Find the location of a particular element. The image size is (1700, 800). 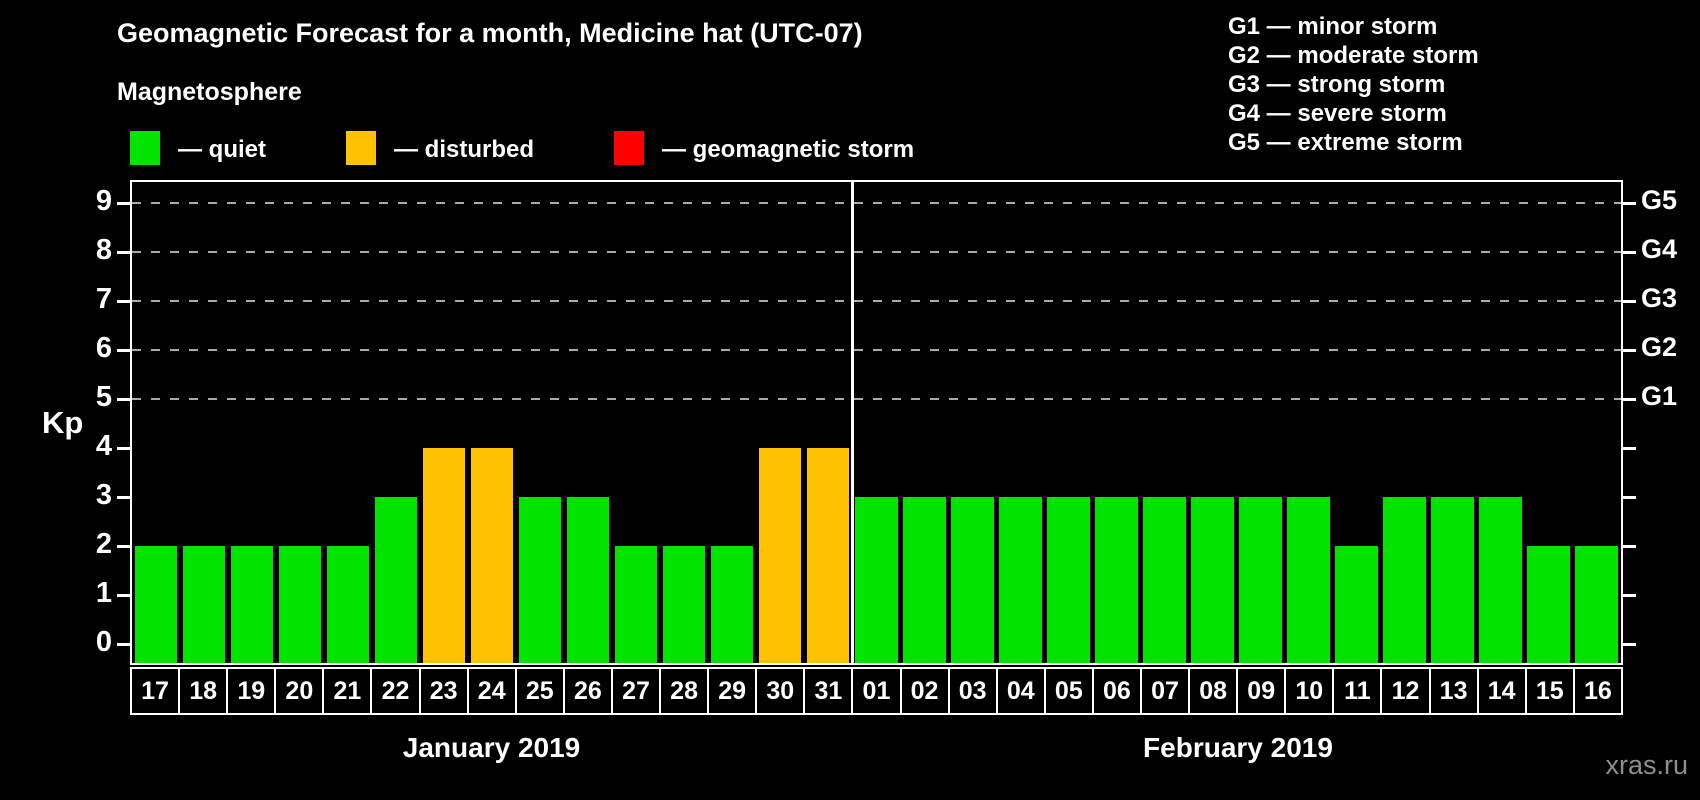

y-tick-label-8: 8 is located at coordinates (103, 250).